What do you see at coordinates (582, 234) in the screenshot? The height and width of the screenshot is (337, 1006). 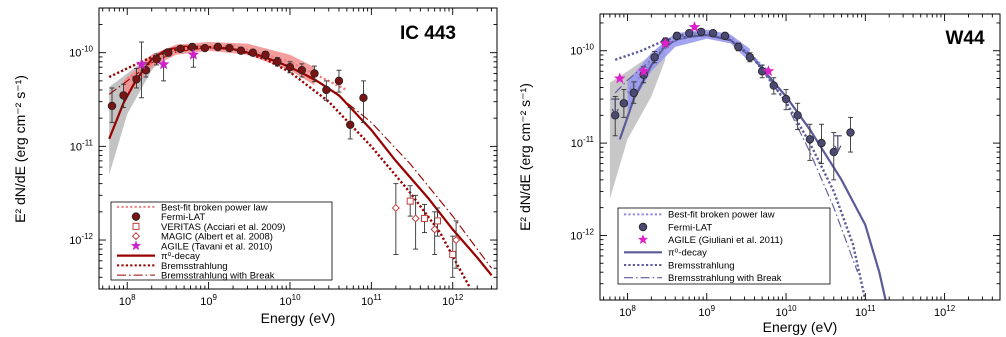 I see `w44-y-tick-label-2: 10-12` at bounding box center [582, 234].